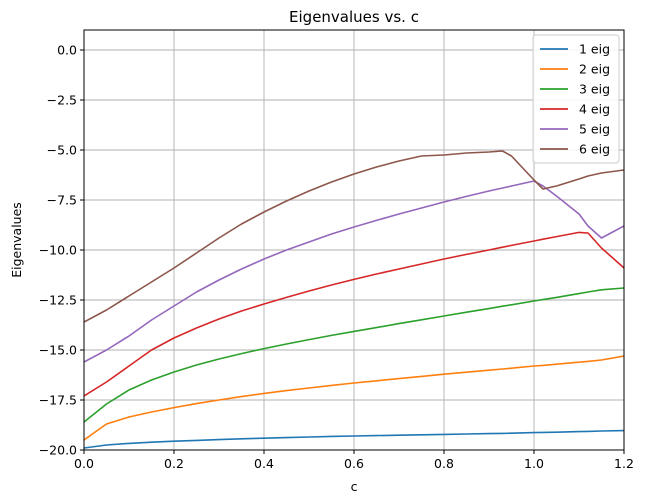 The image size is (645, 503). I want to click on x-tick-label: 0.2, so click(174, 463).